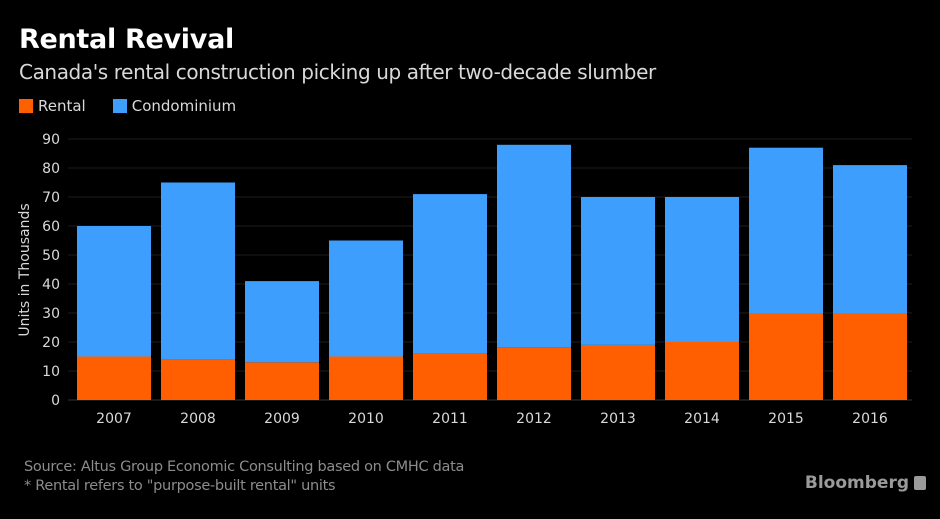 The height and width of the screenshot is (519, 940). What do you see at coordinates (198, 379) in the screenshot?
I see `bar-rental-2008` at bounding box center [198, 379].